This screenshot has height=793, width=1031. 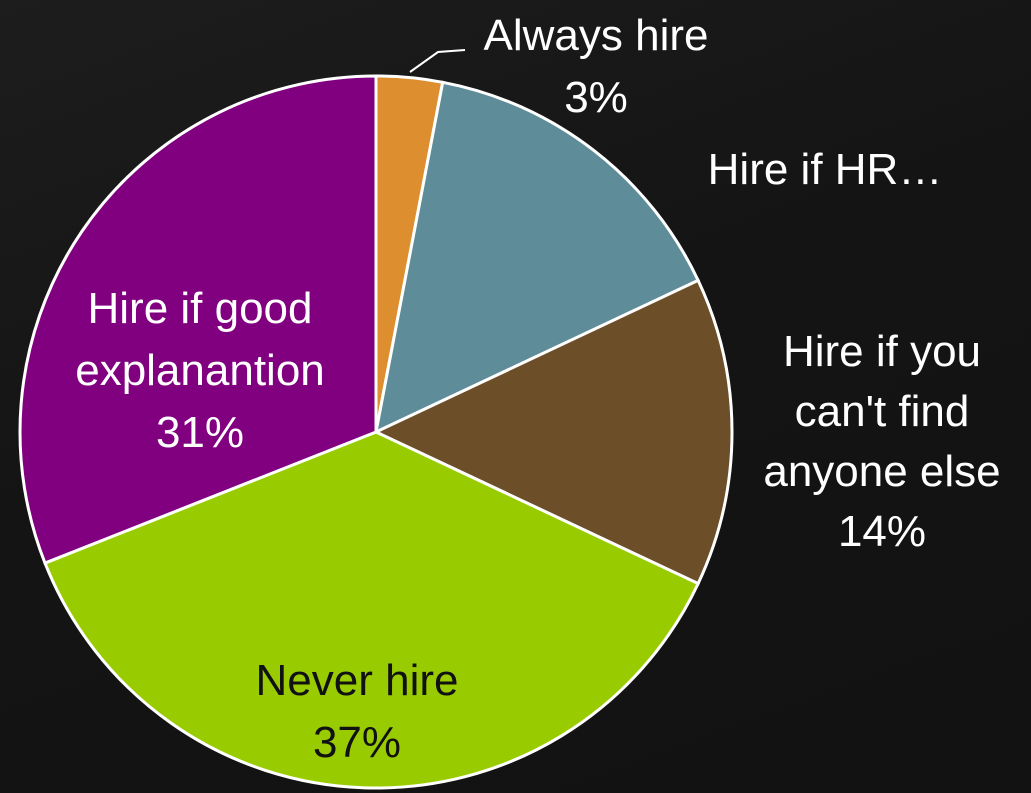 What do you see at coordinates (553, 432) in the screenshot?
I see `pie-slice-hire-if-you-can-t-find-anyone-else` at bounding box center [553, 432].